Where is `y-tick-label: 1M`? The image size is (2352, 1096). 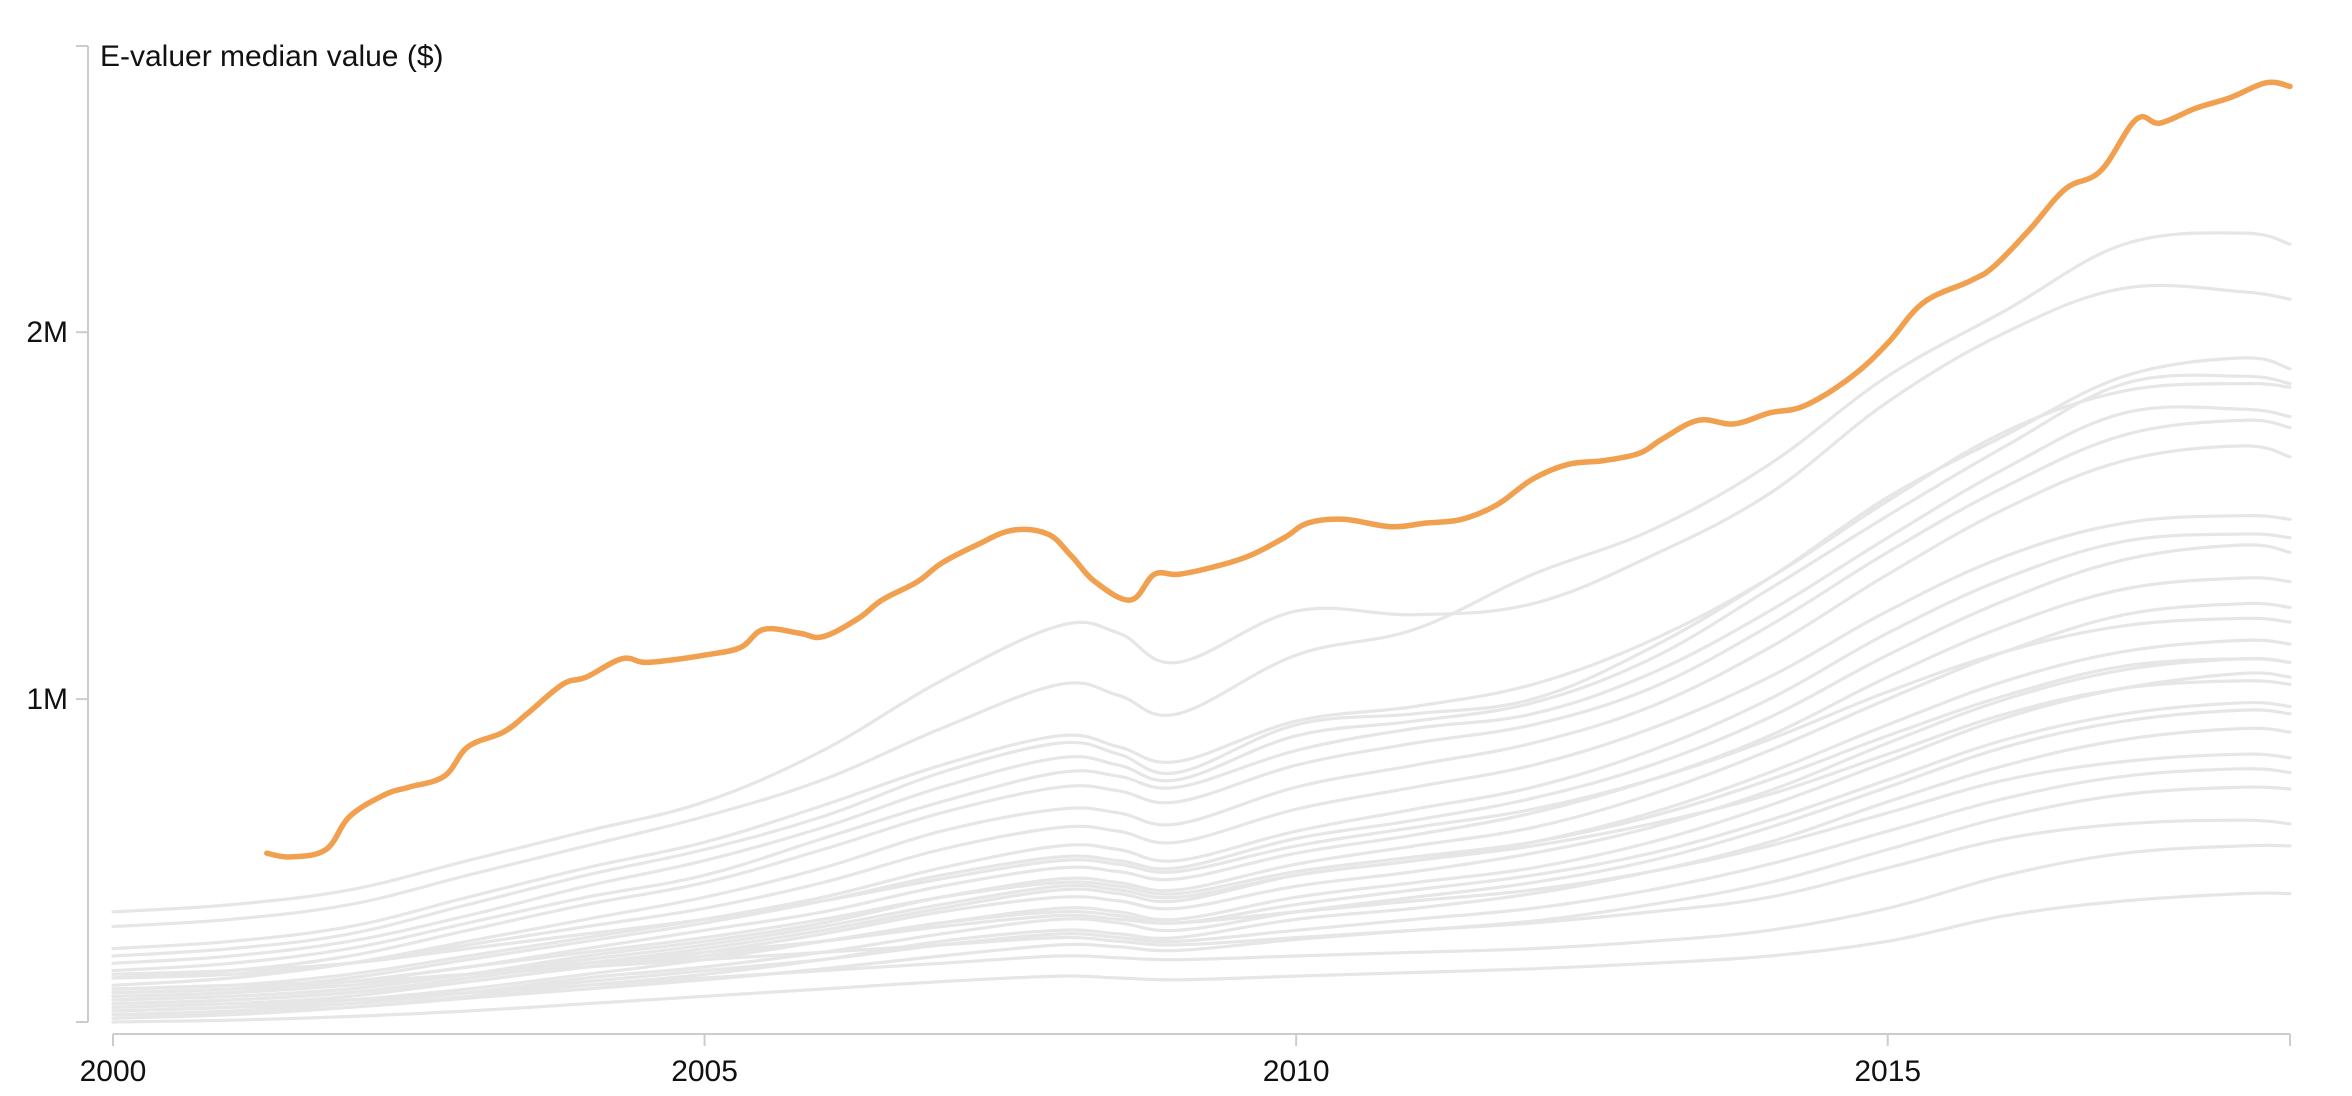
y-tick-label: 1M is located at coordinates (47, 699).